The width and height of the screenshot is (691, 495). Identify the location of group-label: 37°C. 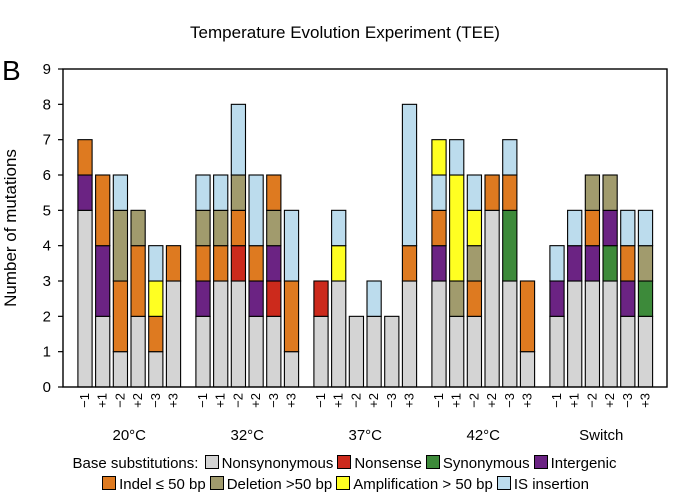
(365, 435).